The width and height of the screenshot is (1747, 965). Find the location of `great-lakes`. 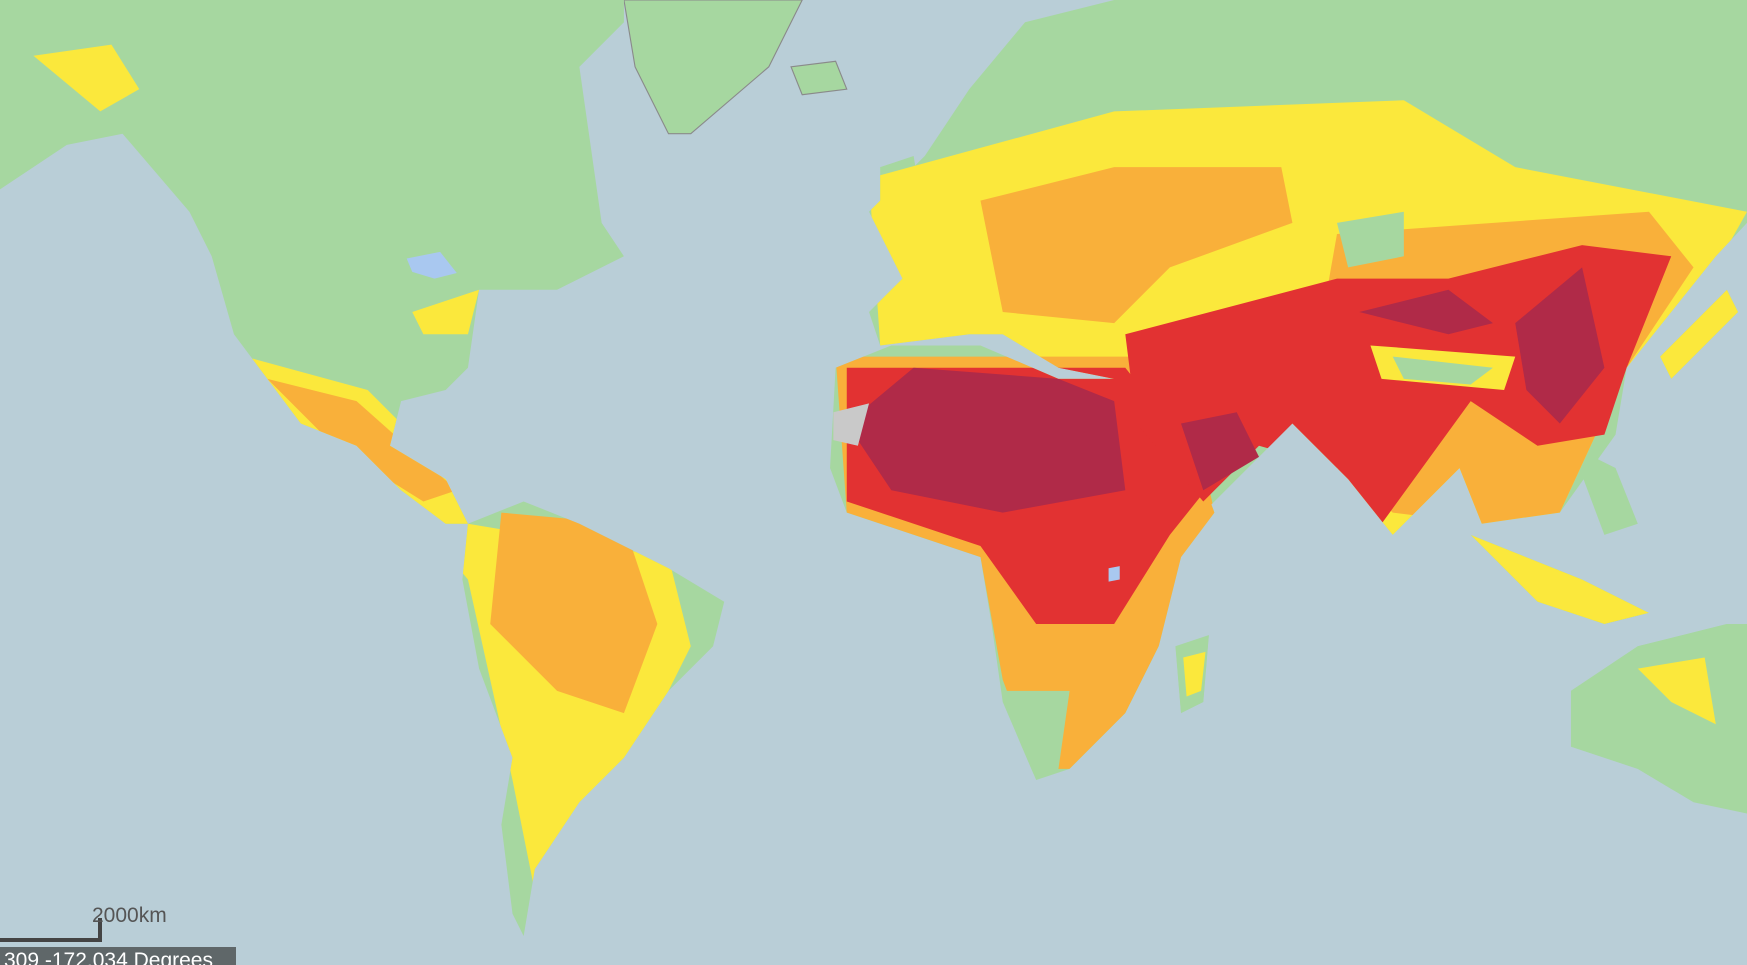

great-lakes is located at coordinates (431, 265).